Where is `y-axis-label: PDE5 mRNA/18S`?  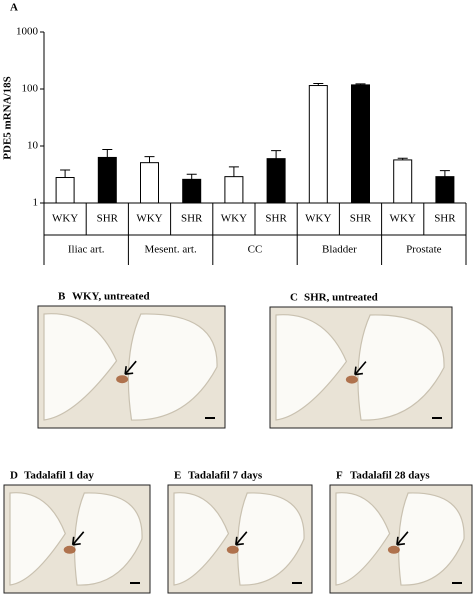 y-axis-label: PDE5 mRNA/18S is located at coordinates (8, 117).